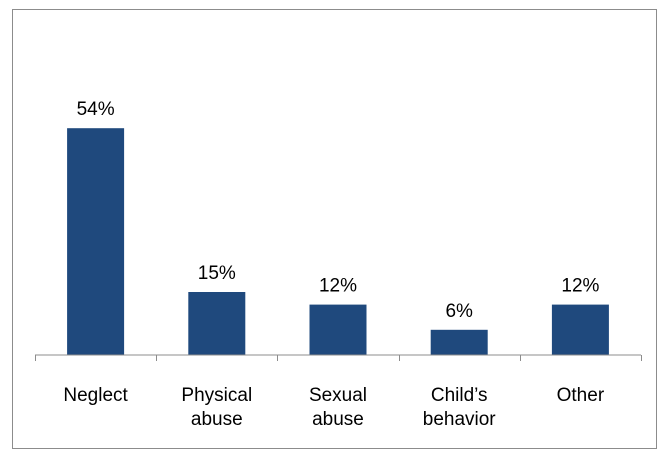 This screenshot has height=458, width=668. I want to click on data-label: 15%, so click(217, 273).